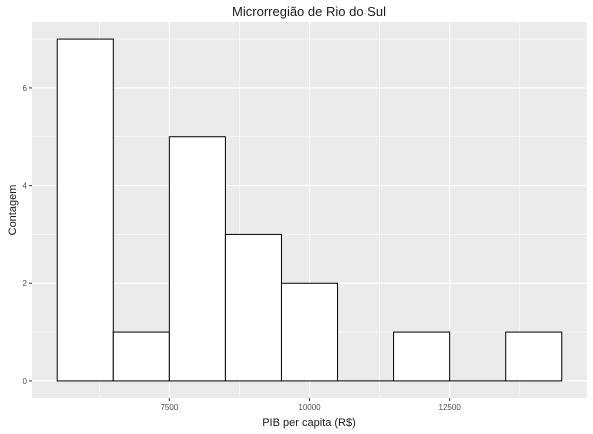 This screenshot has height=434, width=593. What do you see at coordinates (25, 88) in the screenshot?
I see `y-tick-label: 6` at bounding box center [25, 88].